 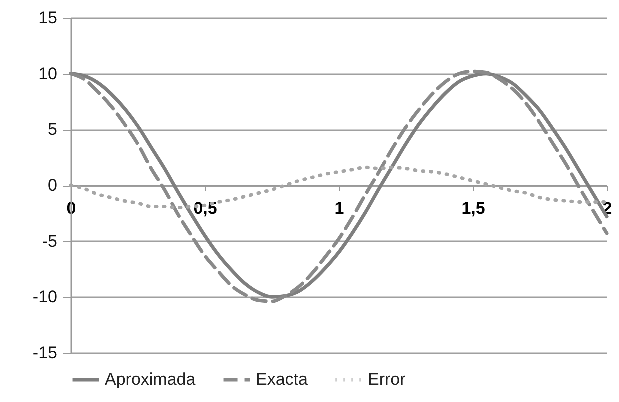 I want to click on x-tick-label: 1,5, so click(x=474, y=208).